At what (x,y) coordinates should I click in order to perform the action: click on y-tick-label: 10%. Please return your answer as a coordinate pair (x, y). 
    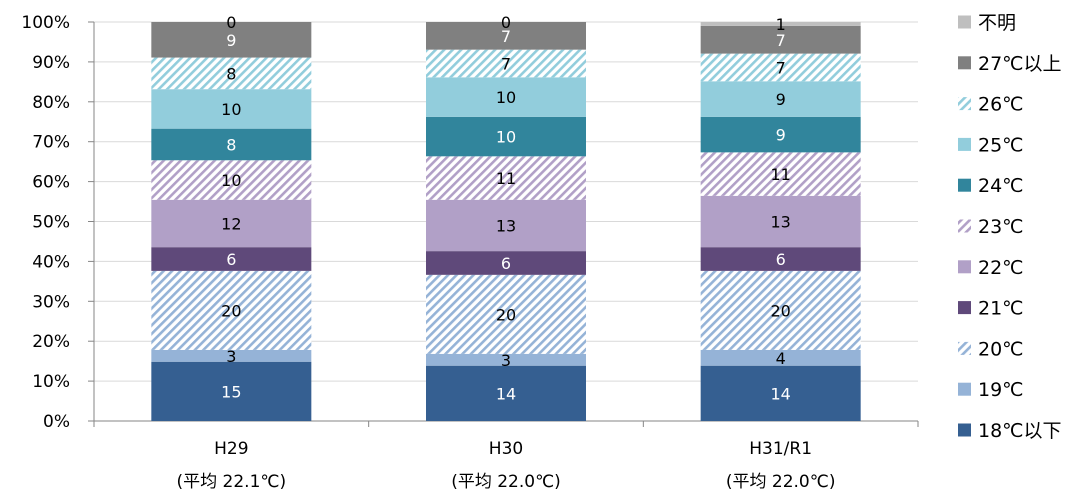
    Looking at the image, I should click on (51, 382).